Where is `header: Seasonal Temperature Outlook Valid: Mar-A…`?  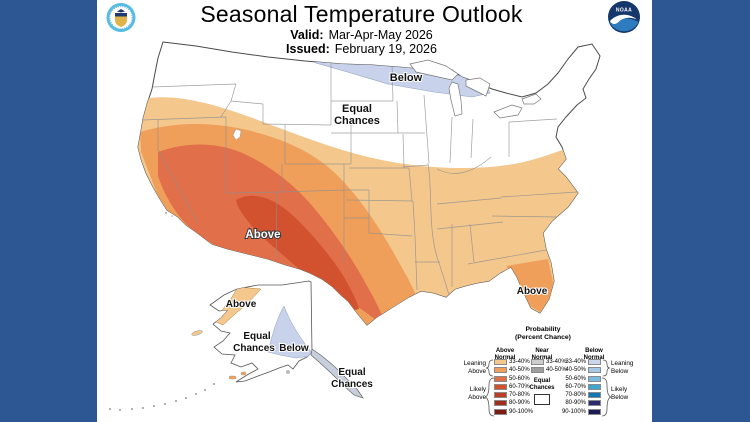 header: Seasonal Temperature Outlook Valid: Mar-A… is located at coordinates (374, 27).